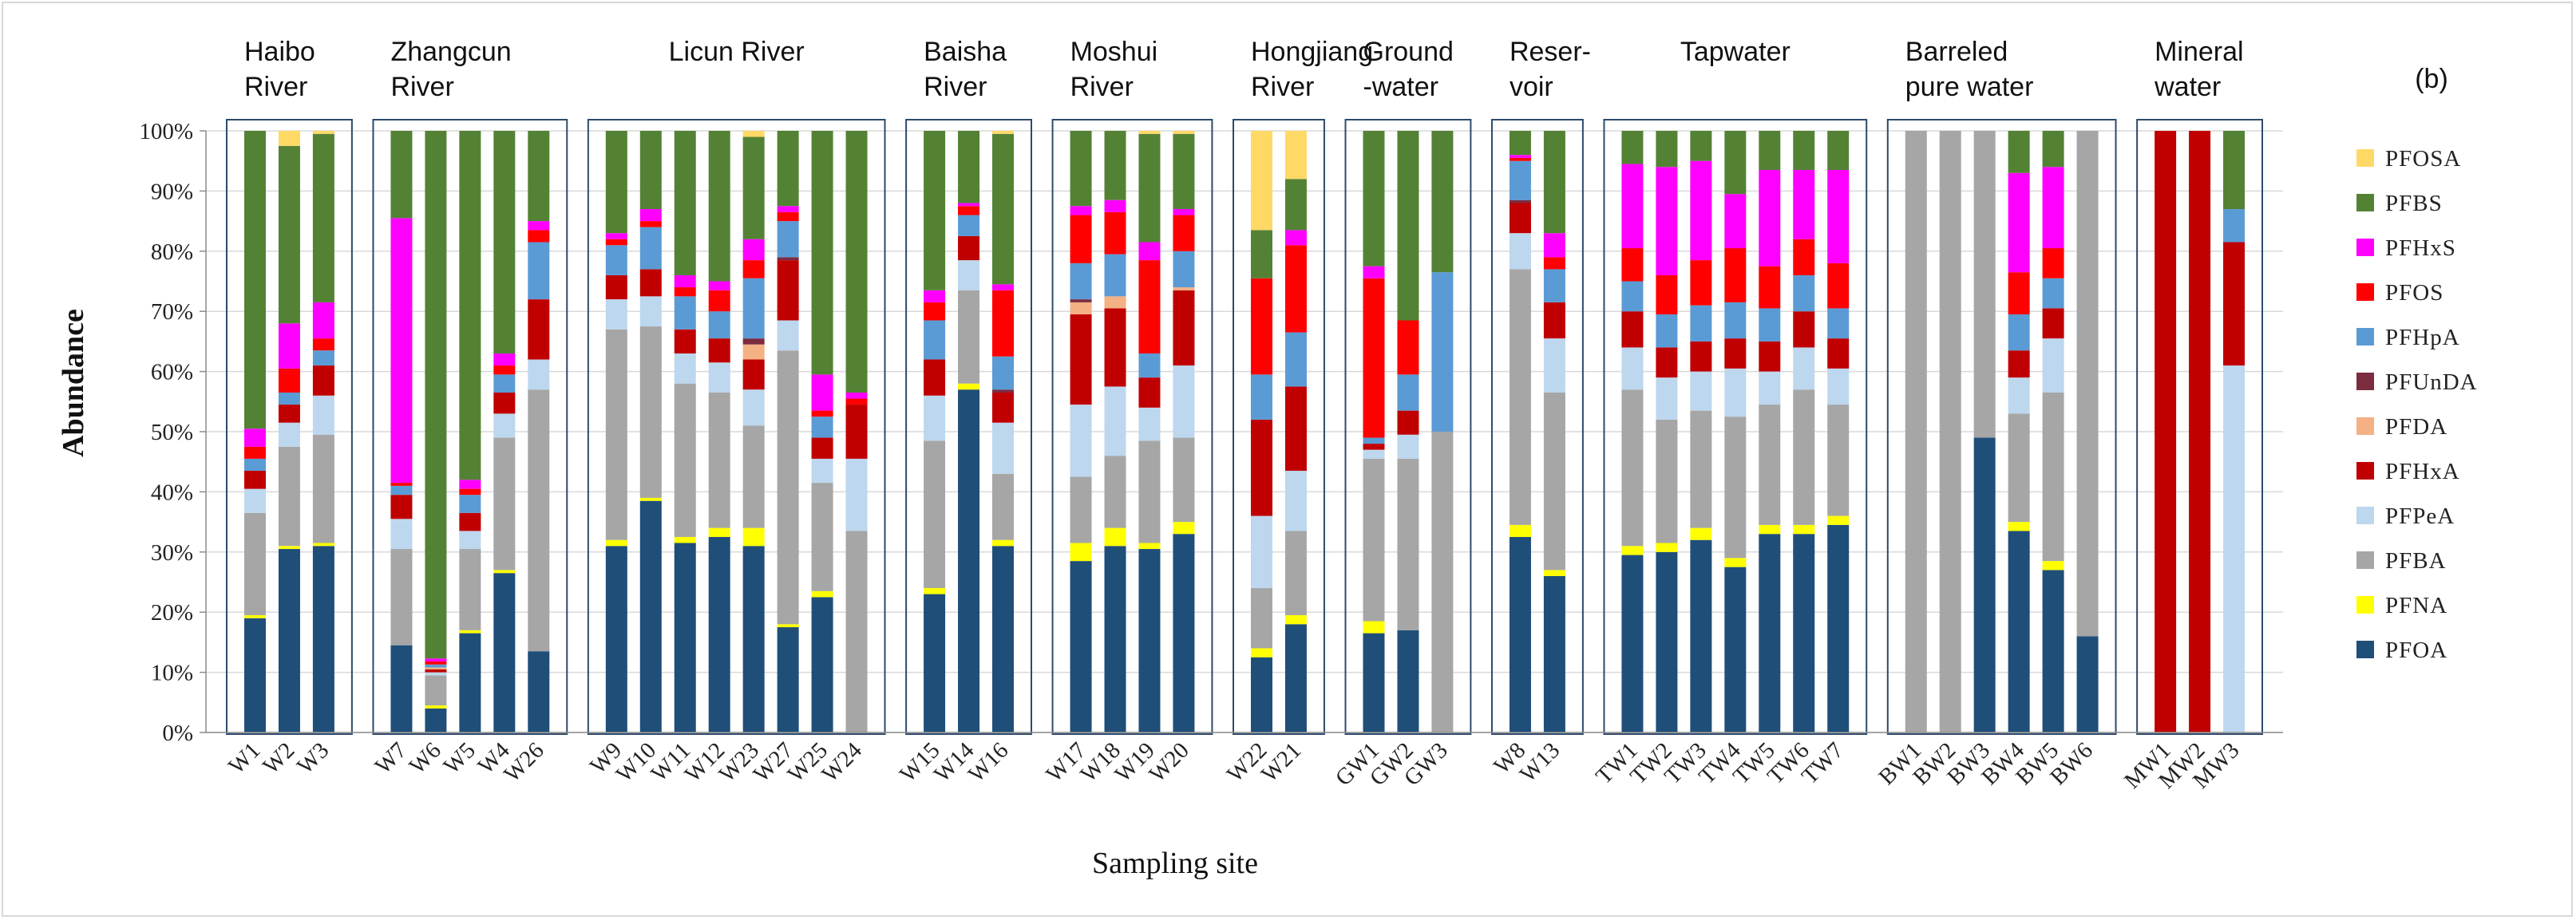  Describe the element at coordinates (1003, 506) in the screenshot. I see `bar-segment-w16-pfba` at that location.